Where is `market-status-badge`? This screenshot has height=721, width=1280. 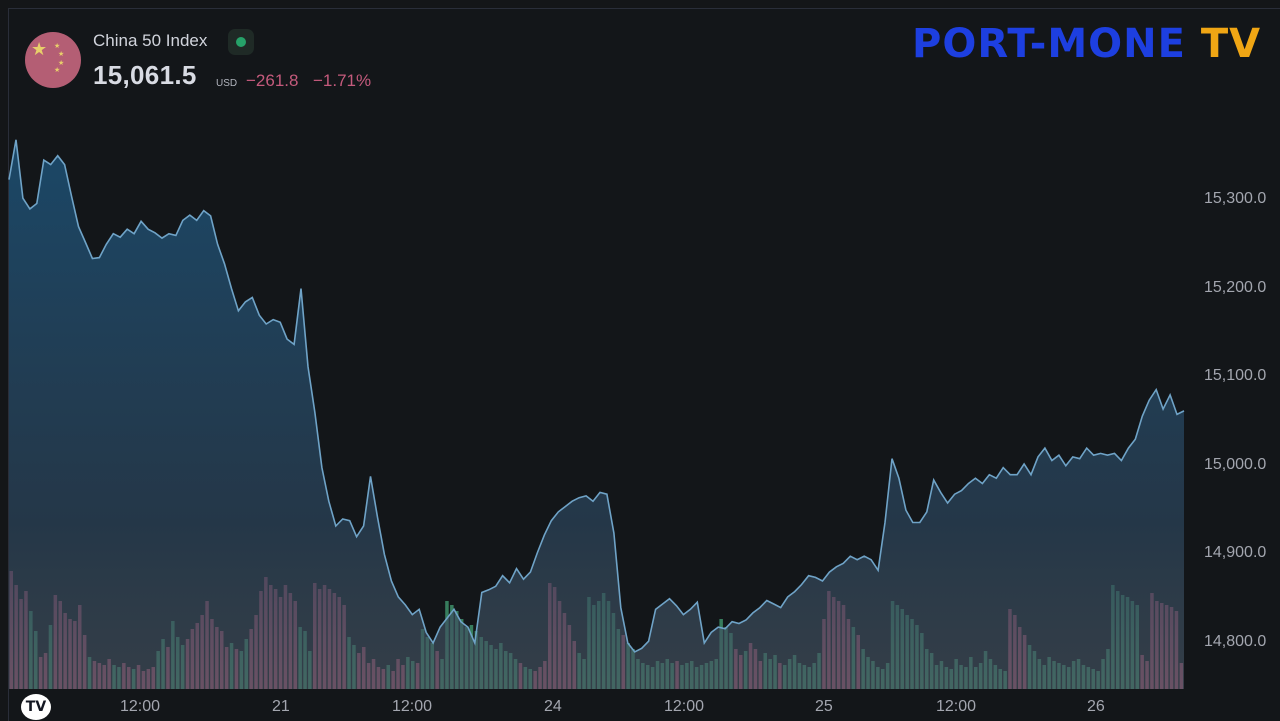 market-status-badge is located at coordinates (241, 42).